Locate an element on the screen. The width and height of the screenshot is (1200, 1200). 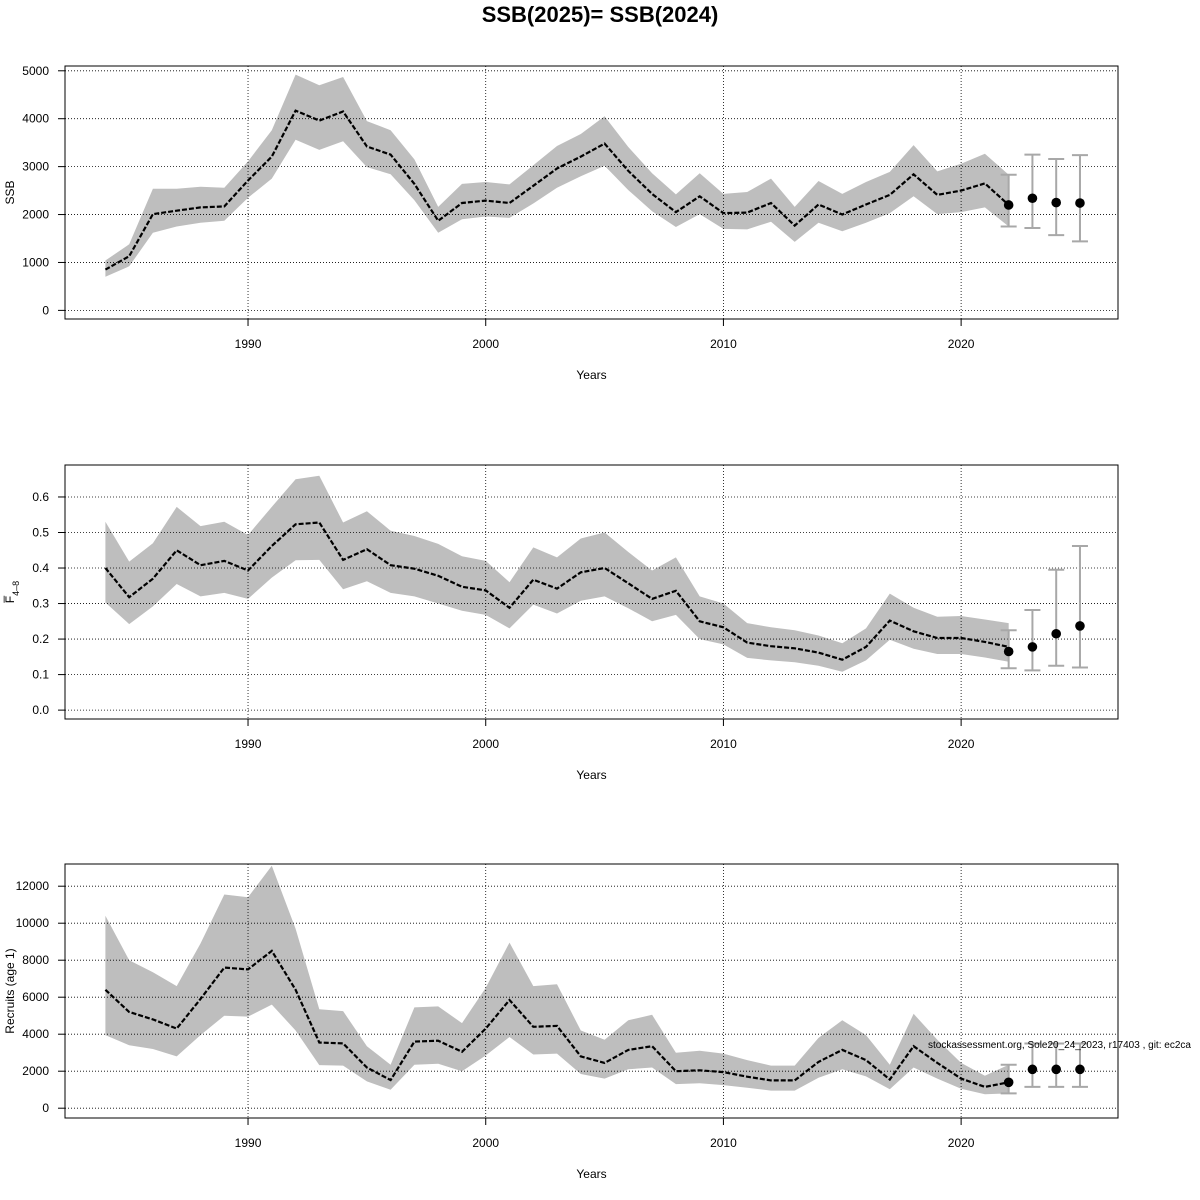
y-tick-label: 0.0 is located at coordinates (40, 710).